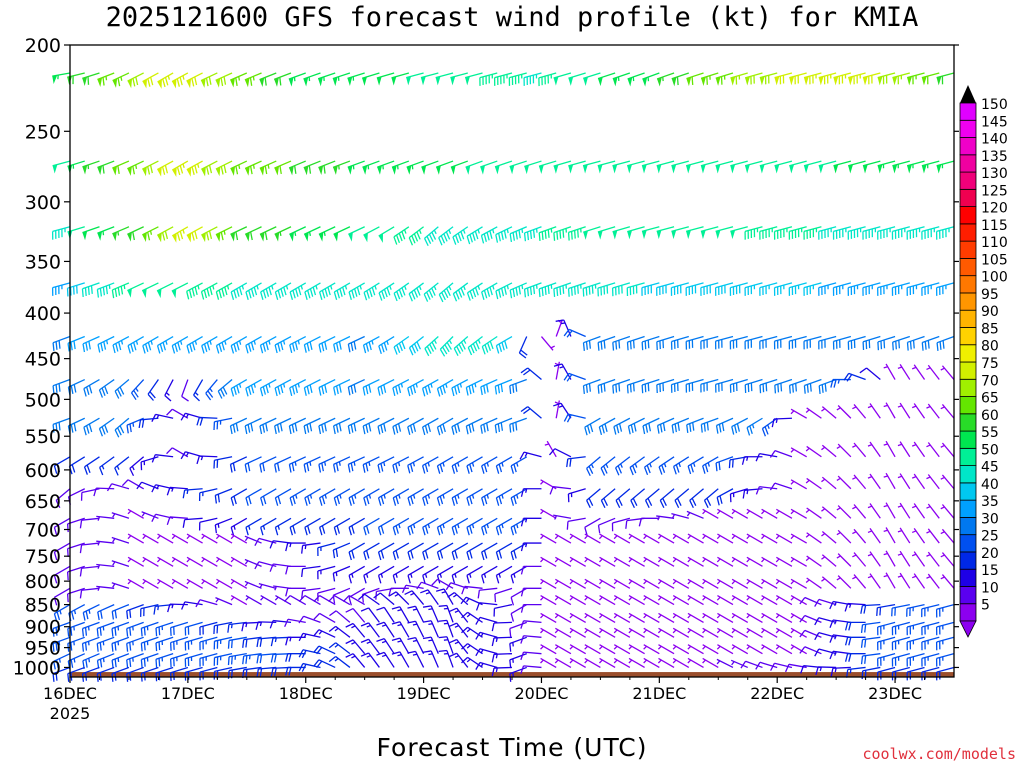  Describe the element at coordinates (939, 754) in the screenshot. I see `credit-link: coolwx.com/models` at that location.